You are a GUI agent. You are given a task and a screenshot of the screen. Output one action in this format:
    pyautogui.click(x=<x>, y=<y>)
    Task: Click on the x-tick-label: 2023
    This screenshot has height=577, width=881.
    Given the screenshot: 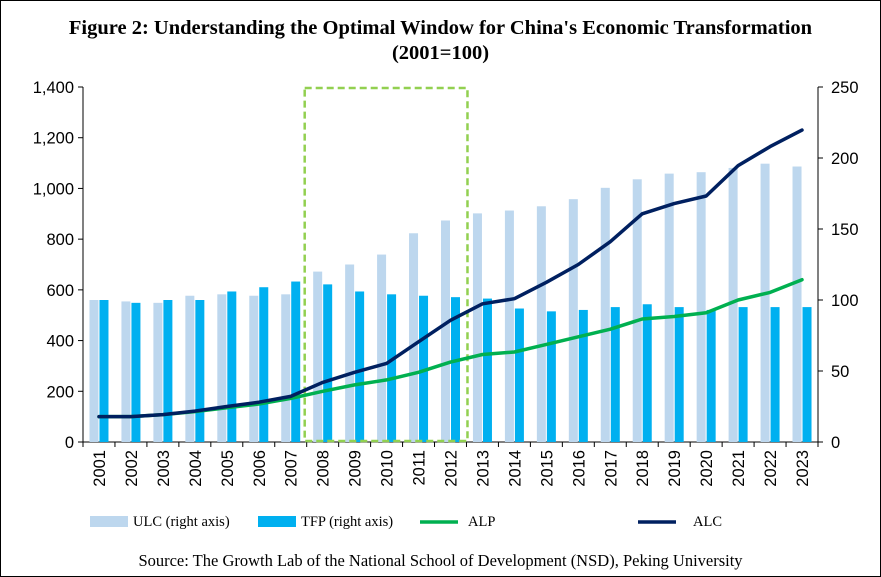 What is the action you would take?
    pyautogui.click(x=803, y=468)
    